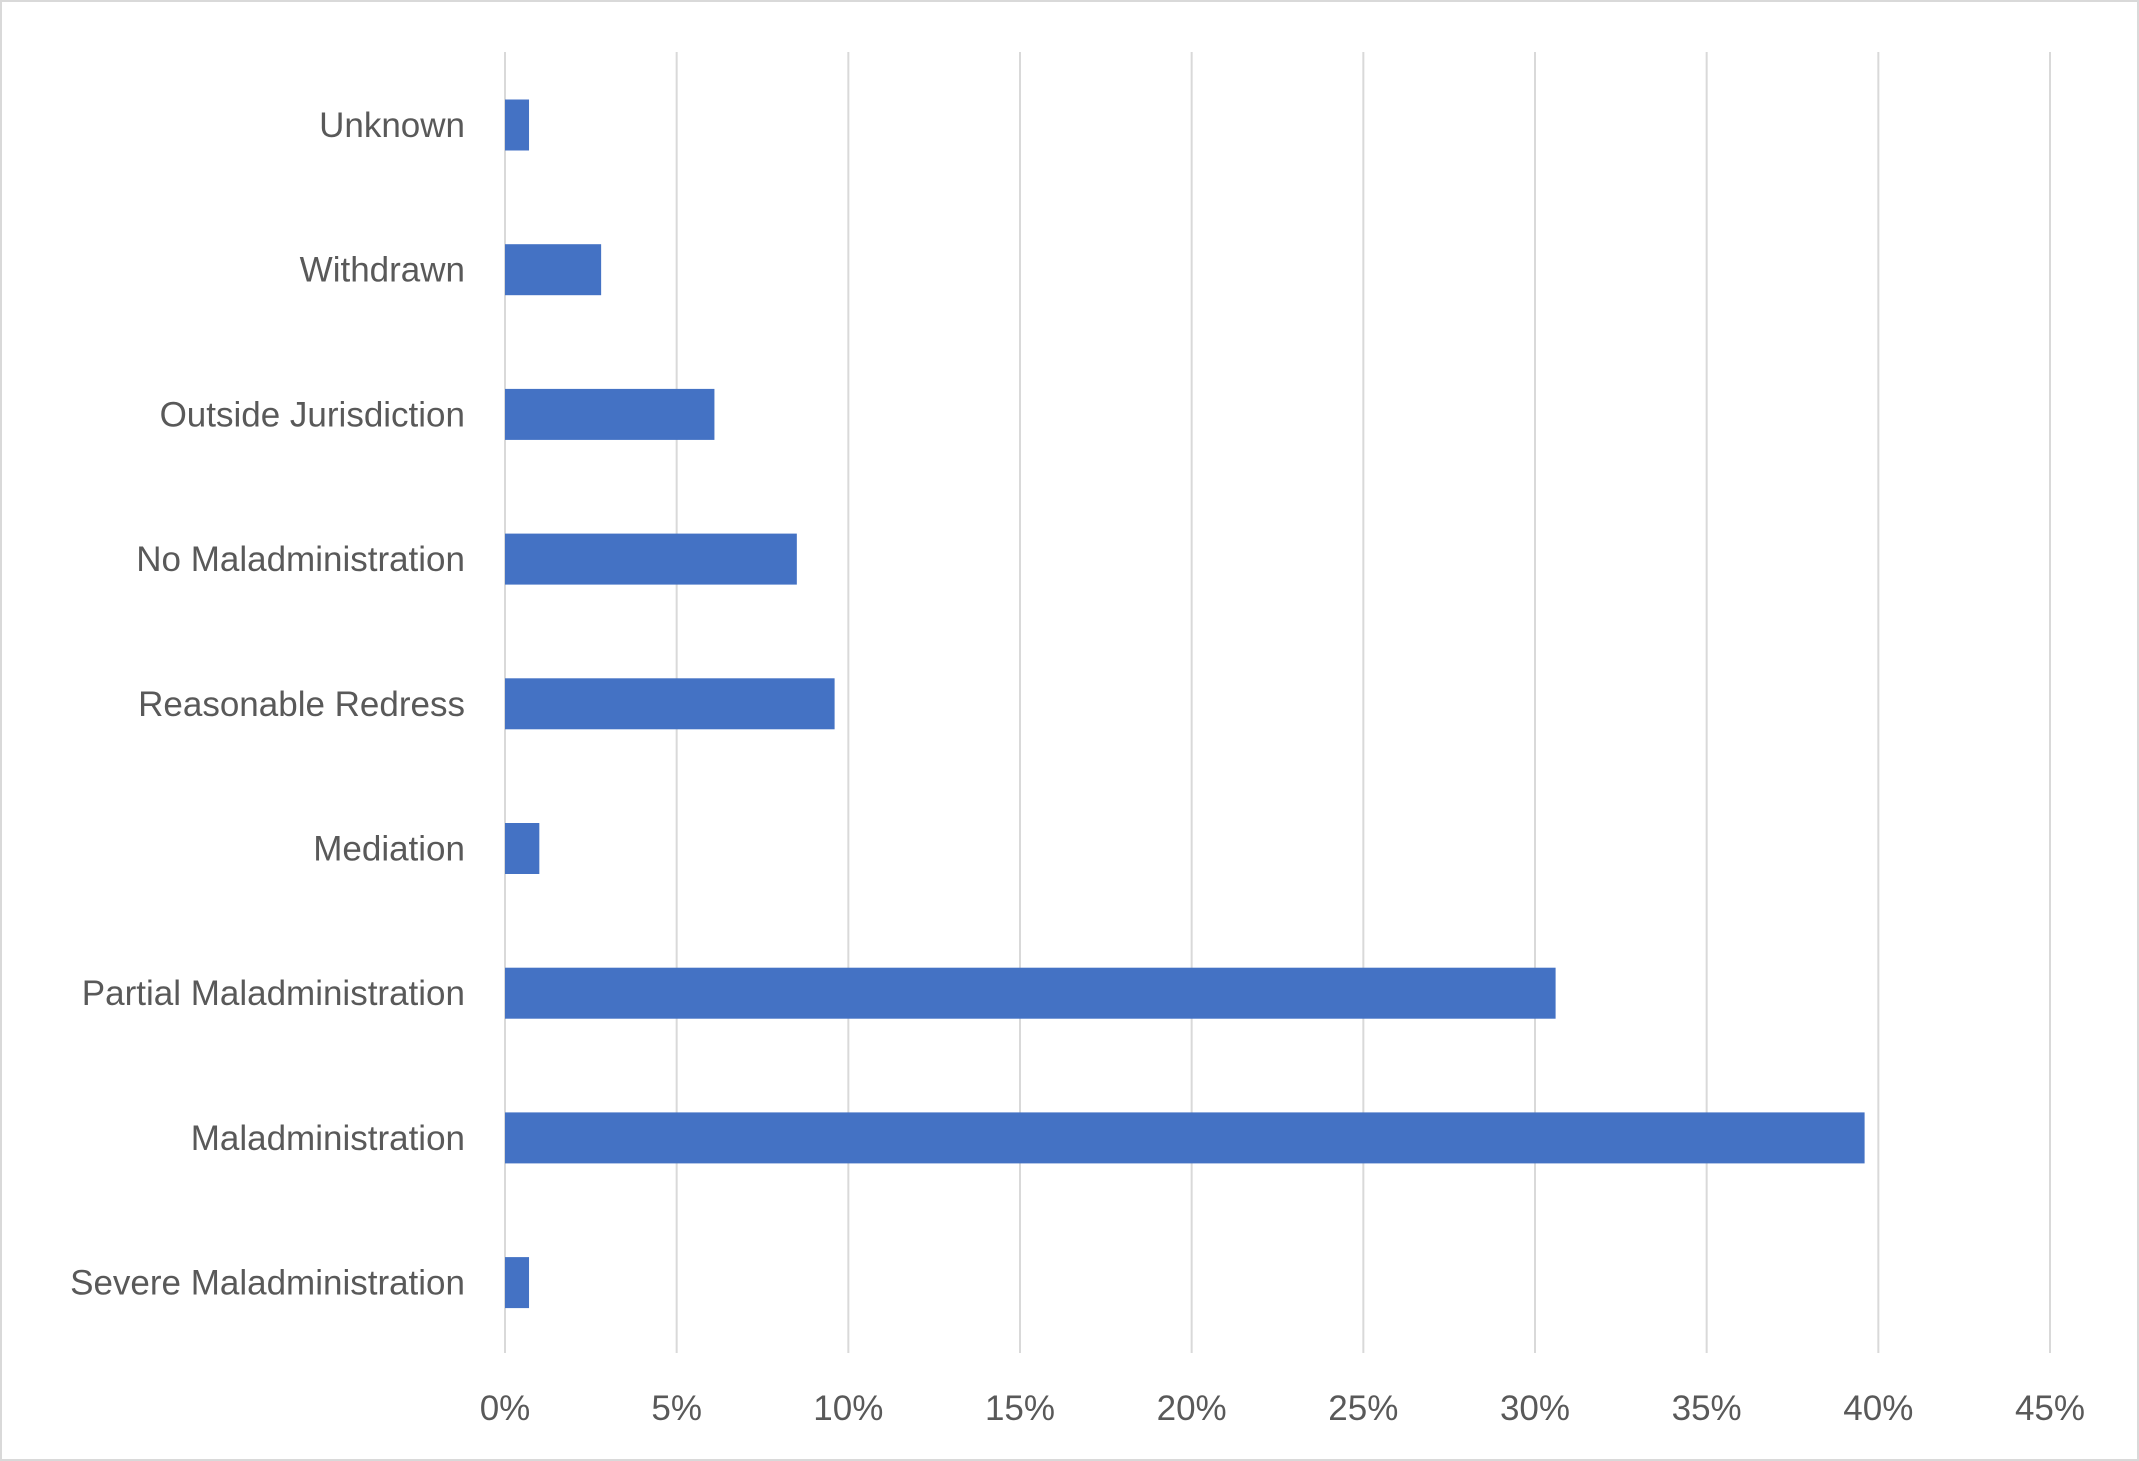 The image size is (2139, 1461). I want to click on x-tick-label: 20%, so click(1192, 1408).